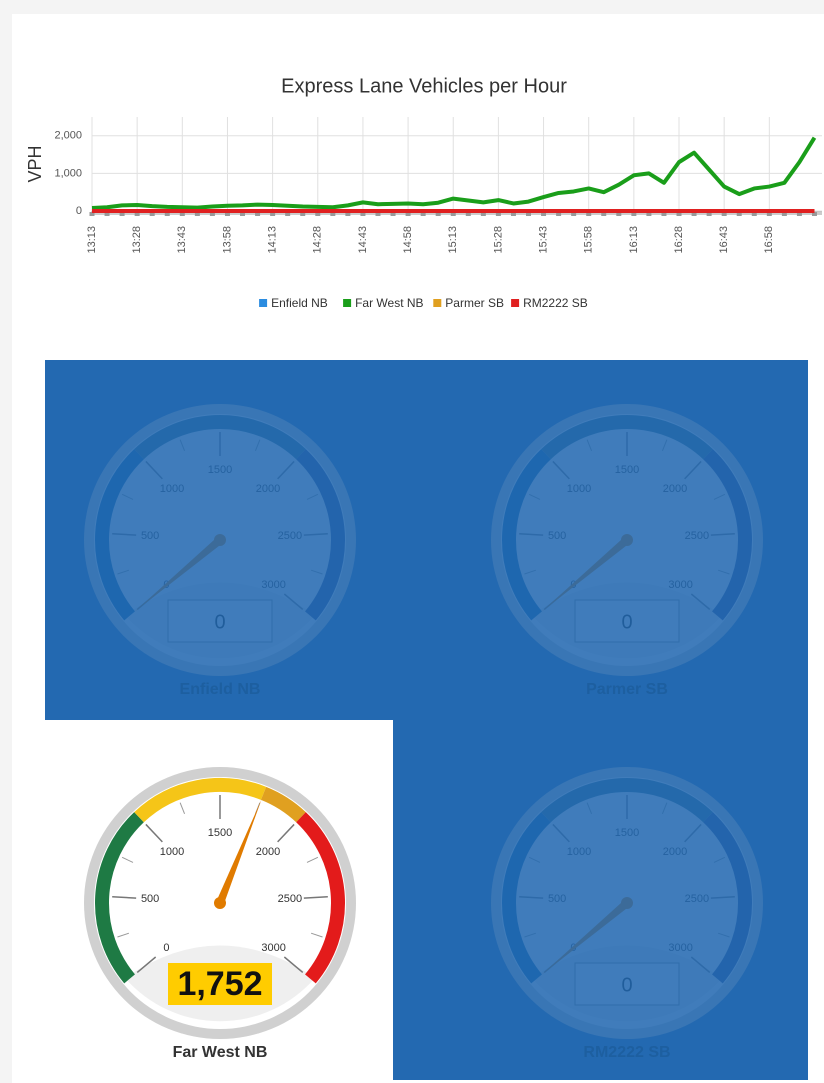 Image resolution: width=824 pixels, height=1083 pixels. What do you see at coordinates (555, 303) in the screenshot?
I see `legend-label: RM2222 SB` at bounding box center [555, 303].